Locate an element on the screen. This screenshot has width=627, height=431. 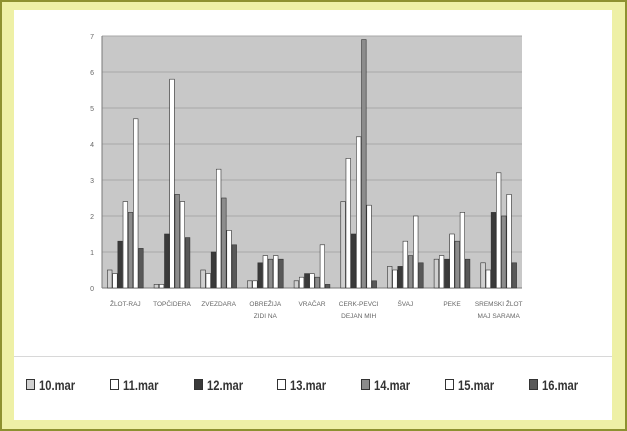
y-tick-label: 2 is located at coordinates (92, 217).